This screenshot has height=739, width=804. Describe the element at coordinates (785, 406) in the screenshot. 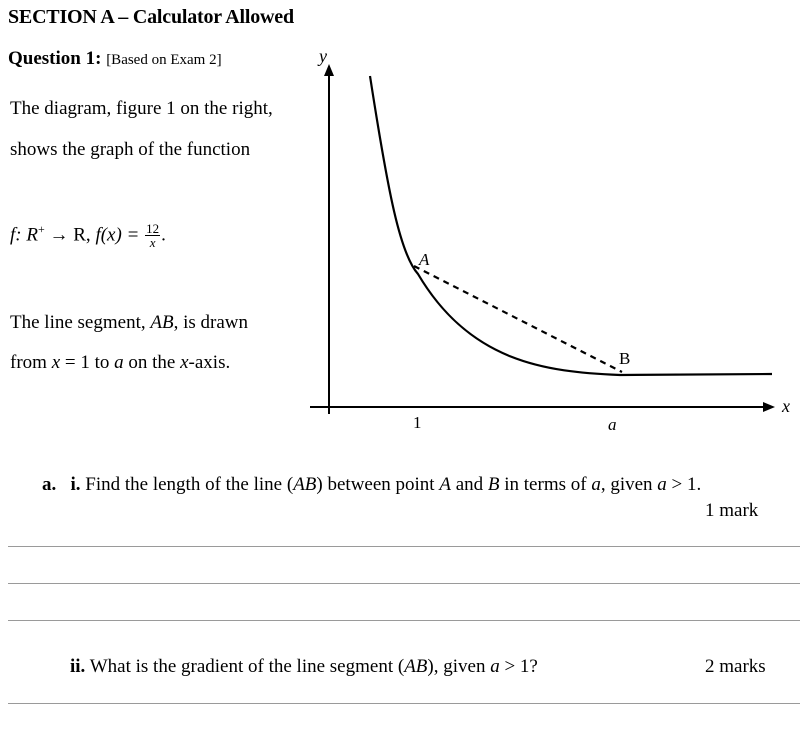

I see `x-axis-label: x` at that location.